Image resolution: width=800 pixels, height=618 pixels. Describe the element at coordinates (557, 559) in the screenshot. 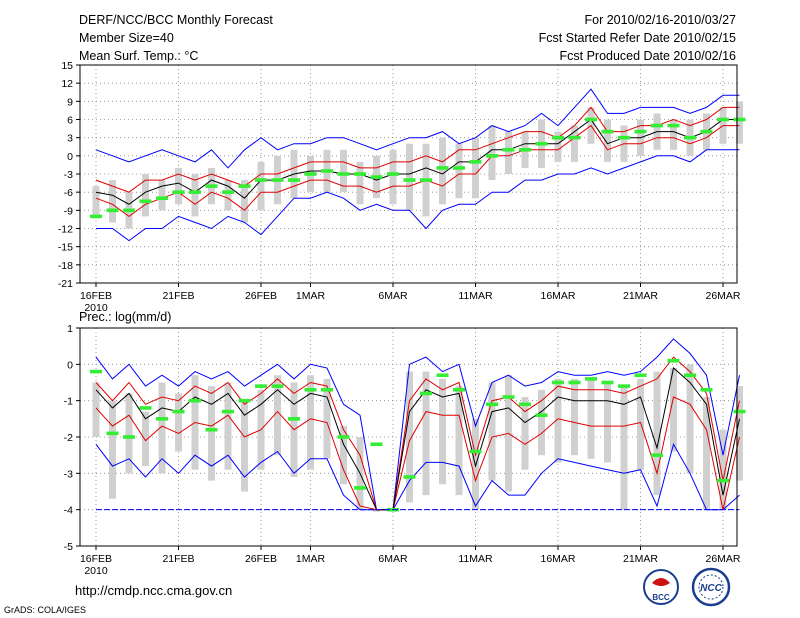

I see `x-tick-label: 16MAR` at that location.